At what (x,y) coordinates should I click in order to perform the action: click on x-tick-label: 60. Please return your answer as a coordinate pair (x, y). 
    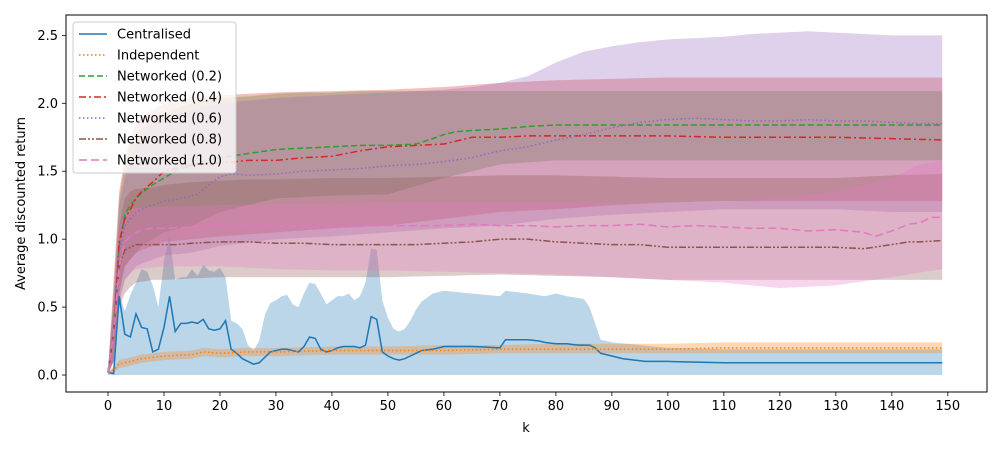
    Looking at the image, I should click on (444, 406).